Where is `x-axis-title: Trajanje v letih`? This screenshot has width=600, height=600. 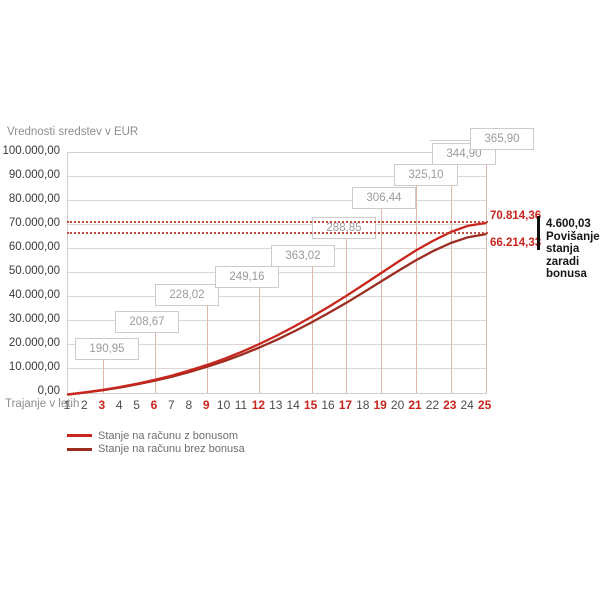
x-axis-title: Trajanje v letih is located at coordinates (42, 404).